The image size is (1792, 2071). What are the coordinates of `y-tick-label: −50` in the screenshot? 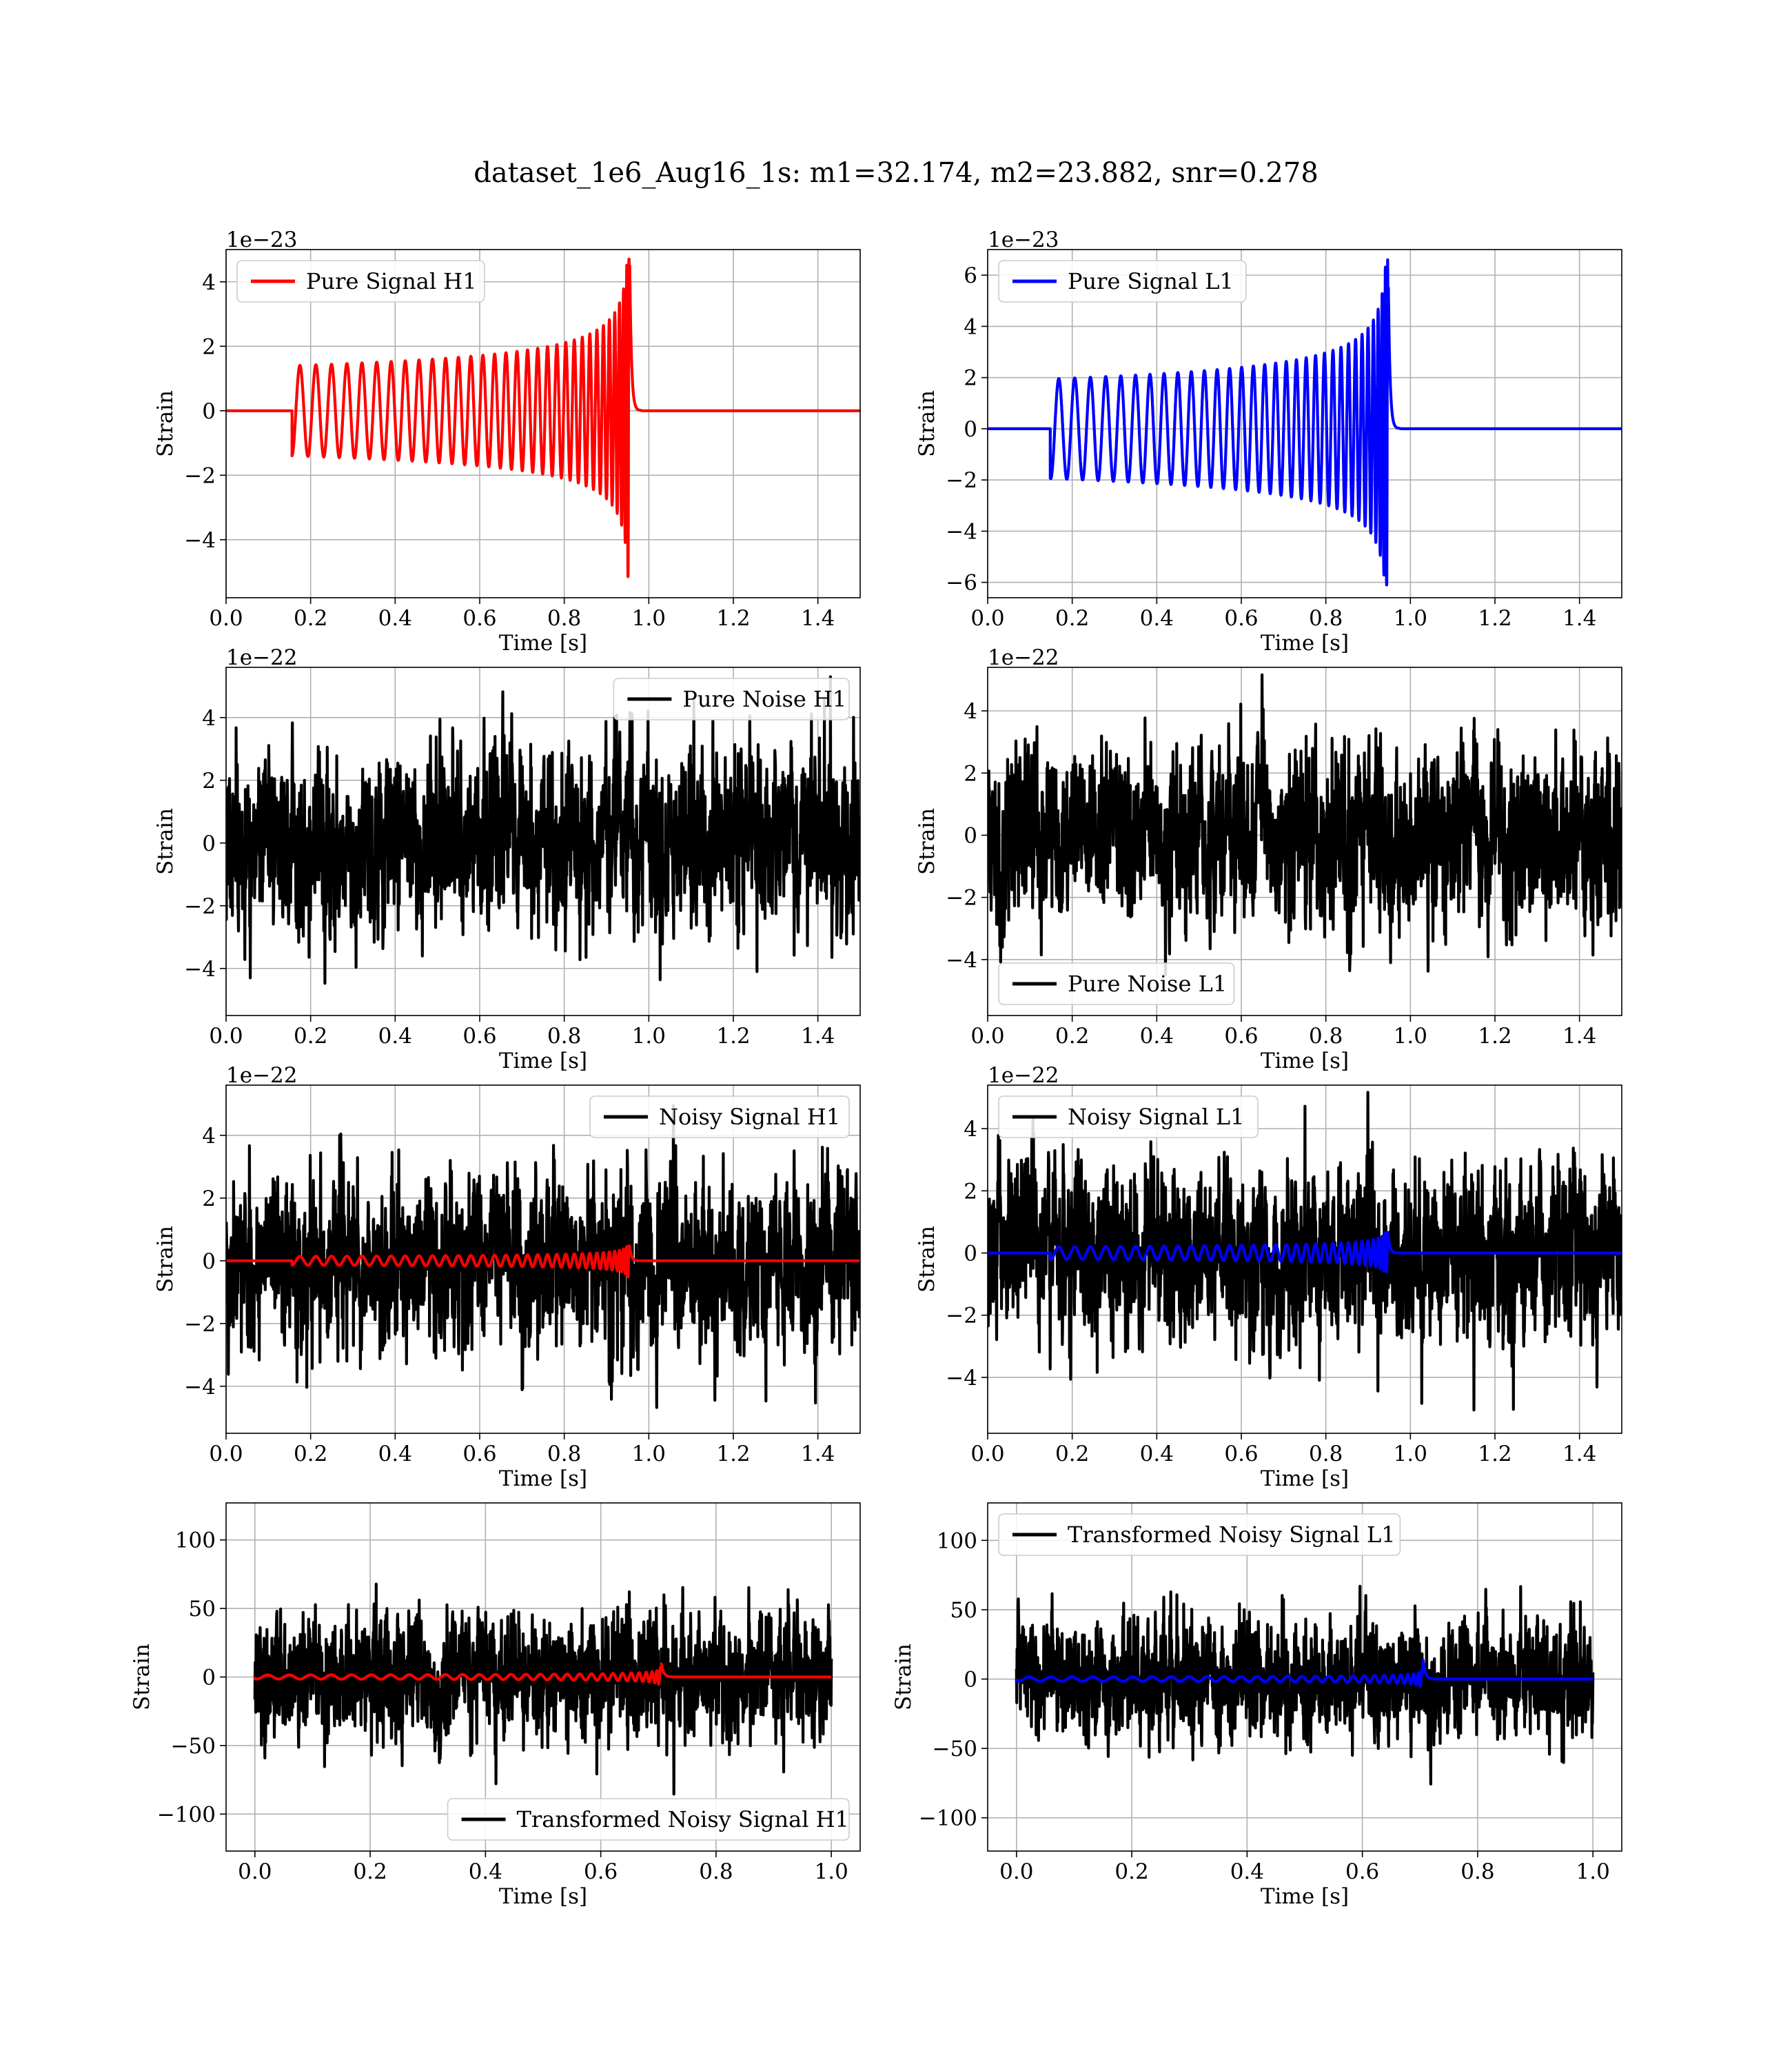 It's located at (194, 1746).